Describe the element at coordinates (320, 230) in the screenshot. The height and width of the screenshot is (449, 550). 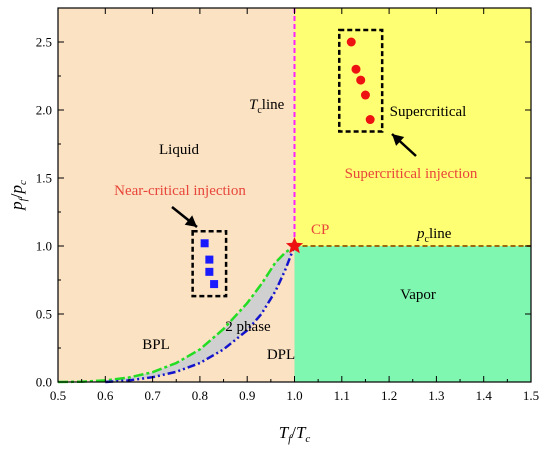
I see `cp-label: CP` at that location.